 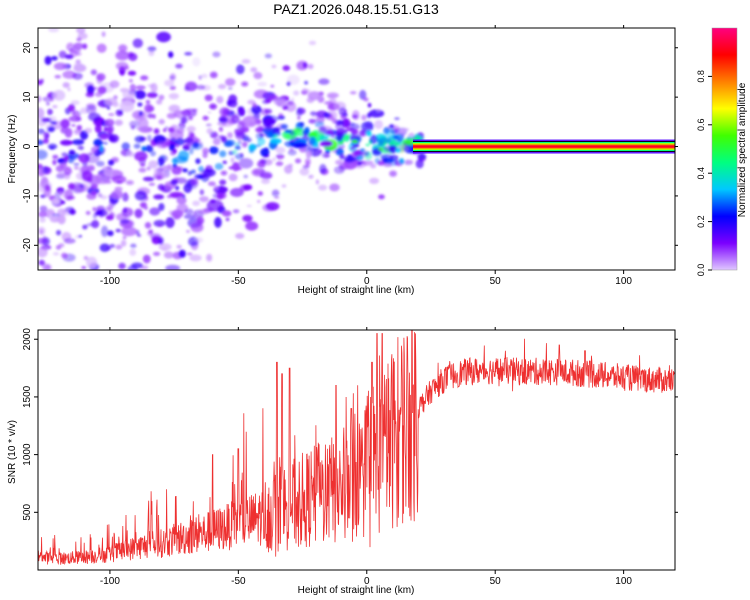 I want to click on y-tick-label: 2000, so click(x=27, y=339).